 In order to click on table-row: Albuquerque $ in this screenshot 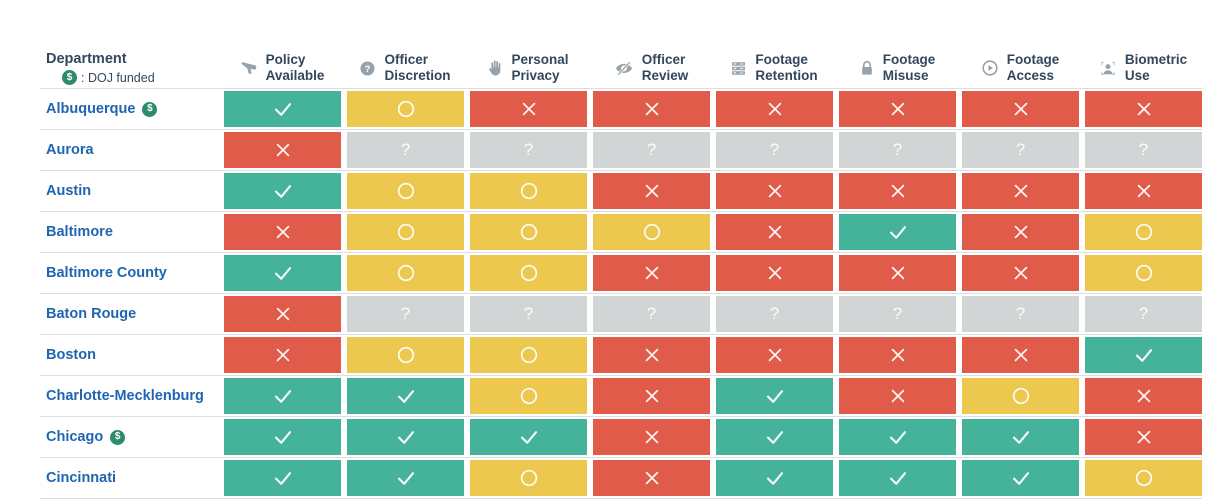, I will do `click(621, 109)`.